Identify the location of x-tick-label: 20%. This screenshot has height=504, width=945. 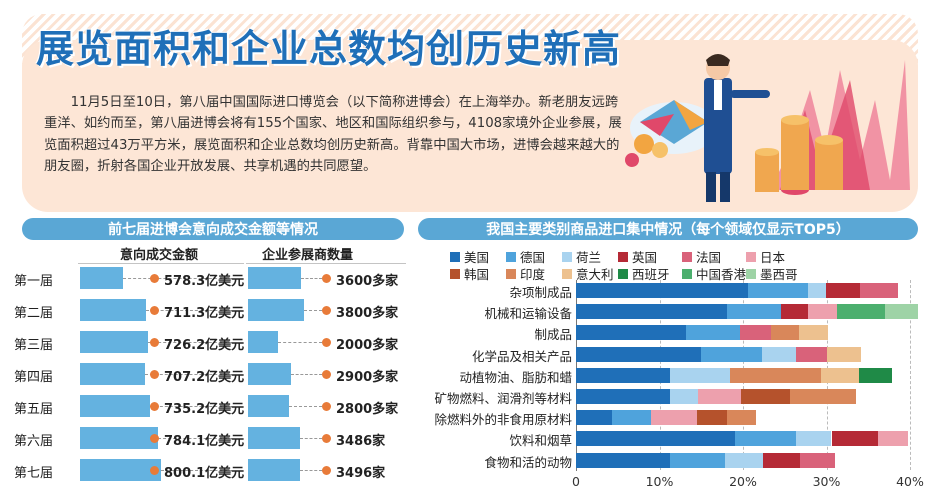
(743, 481).